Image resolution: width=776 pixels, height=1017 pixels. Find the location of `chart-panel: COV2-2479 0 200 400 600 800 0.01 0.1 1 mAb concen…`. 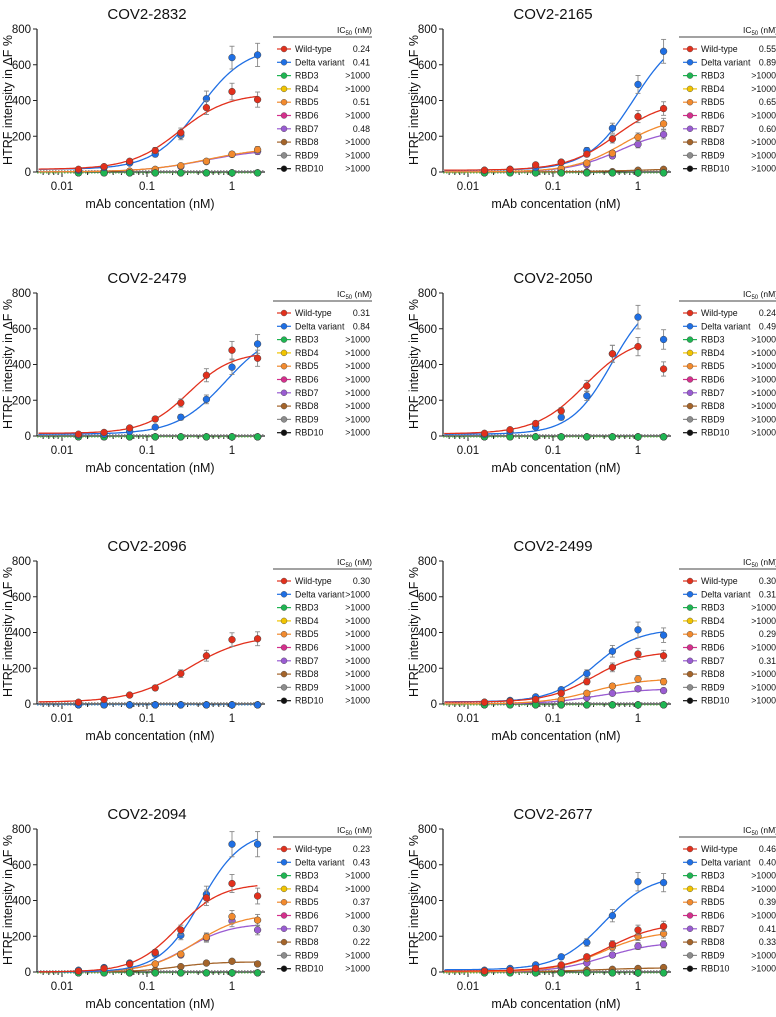

chart-panel: COV2-2479 0 200 400 600 800 0.01 0.1 1 mAb concen… is located at coordinates (186, 372).